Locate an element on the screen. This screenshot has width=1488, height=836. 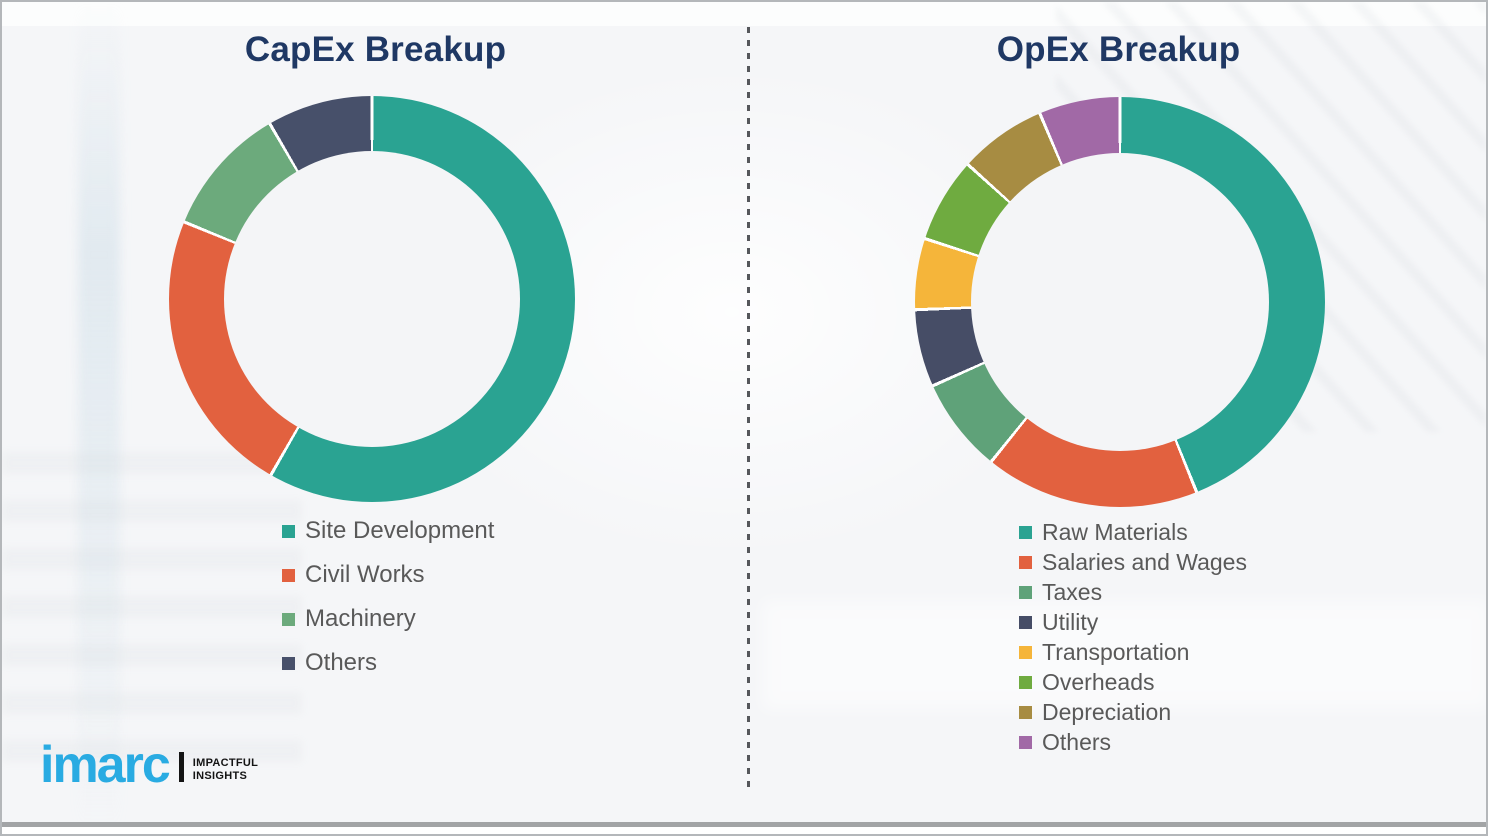
capex-donut-hole is located at coordinates (372, 299).